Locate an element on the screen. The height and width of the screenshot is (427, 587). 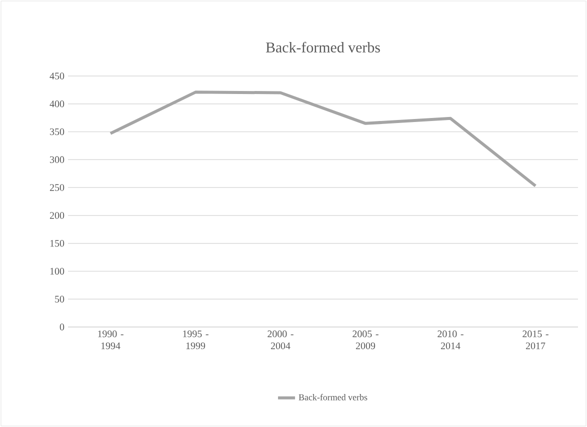
chart-title: Back-formed verbs is located at coordinates (323, 47).